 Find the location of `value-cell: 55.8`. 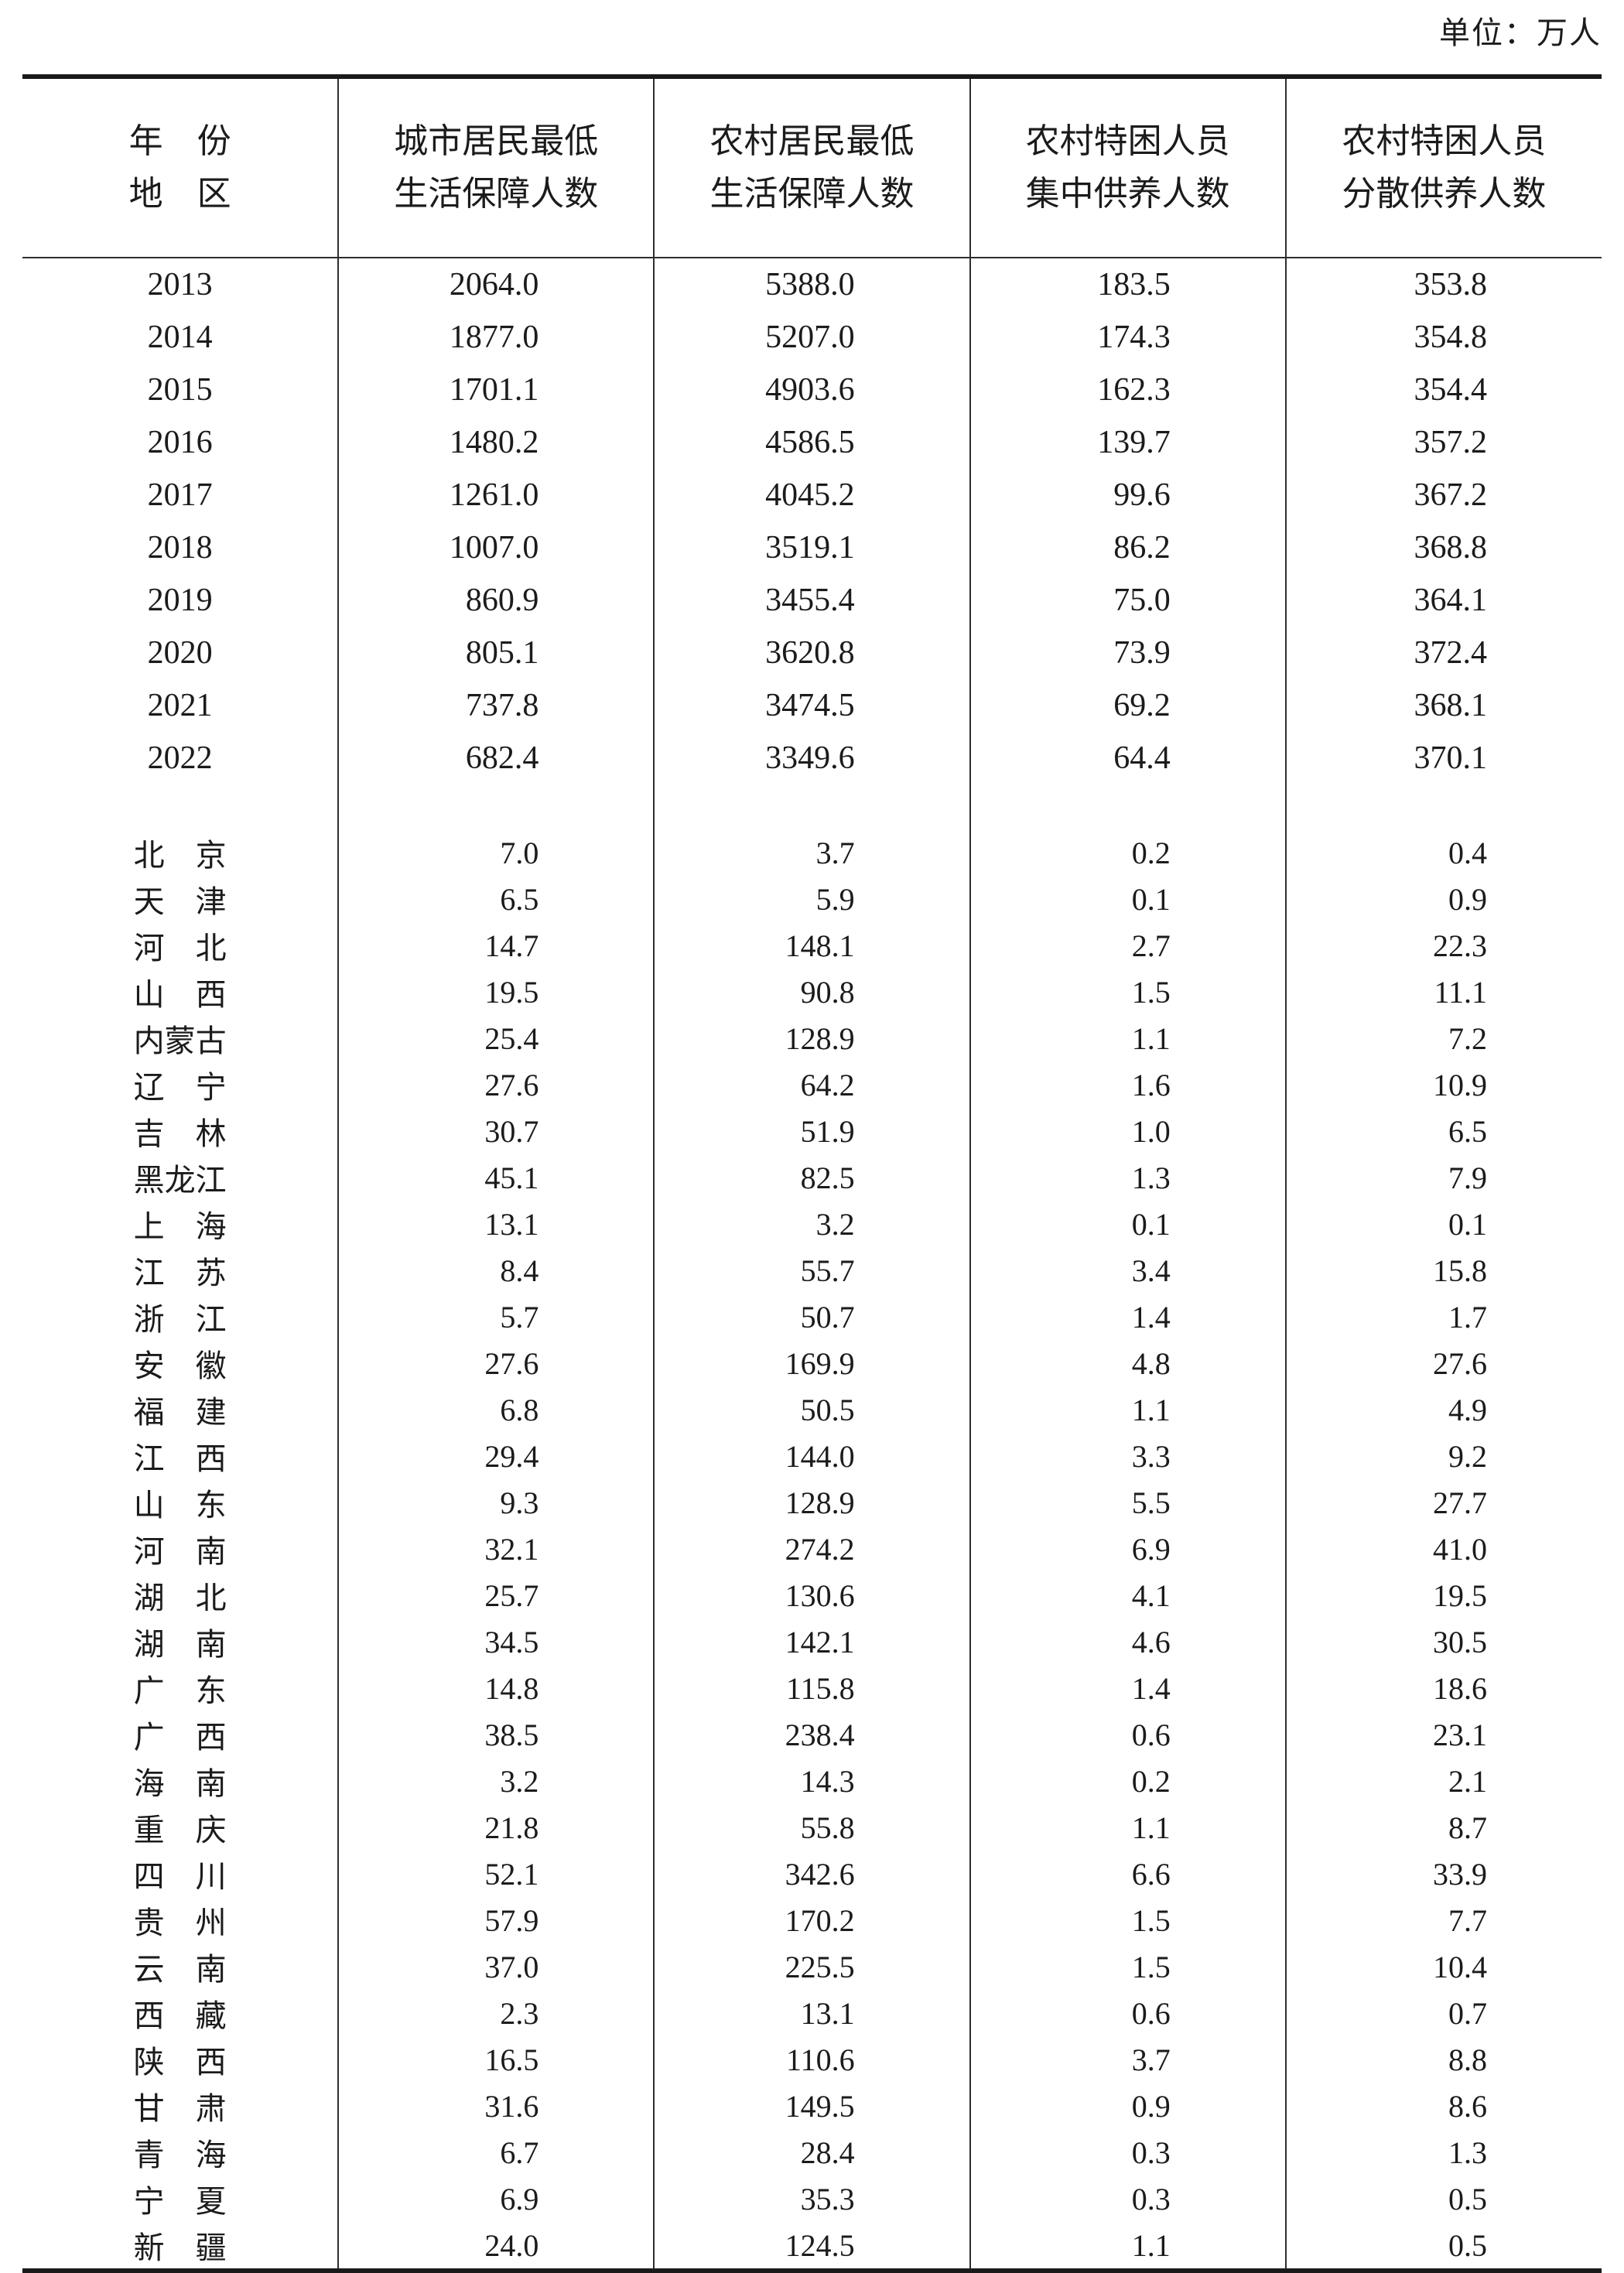

value-cell: 55.8 is located at coordinates (813, 1827).